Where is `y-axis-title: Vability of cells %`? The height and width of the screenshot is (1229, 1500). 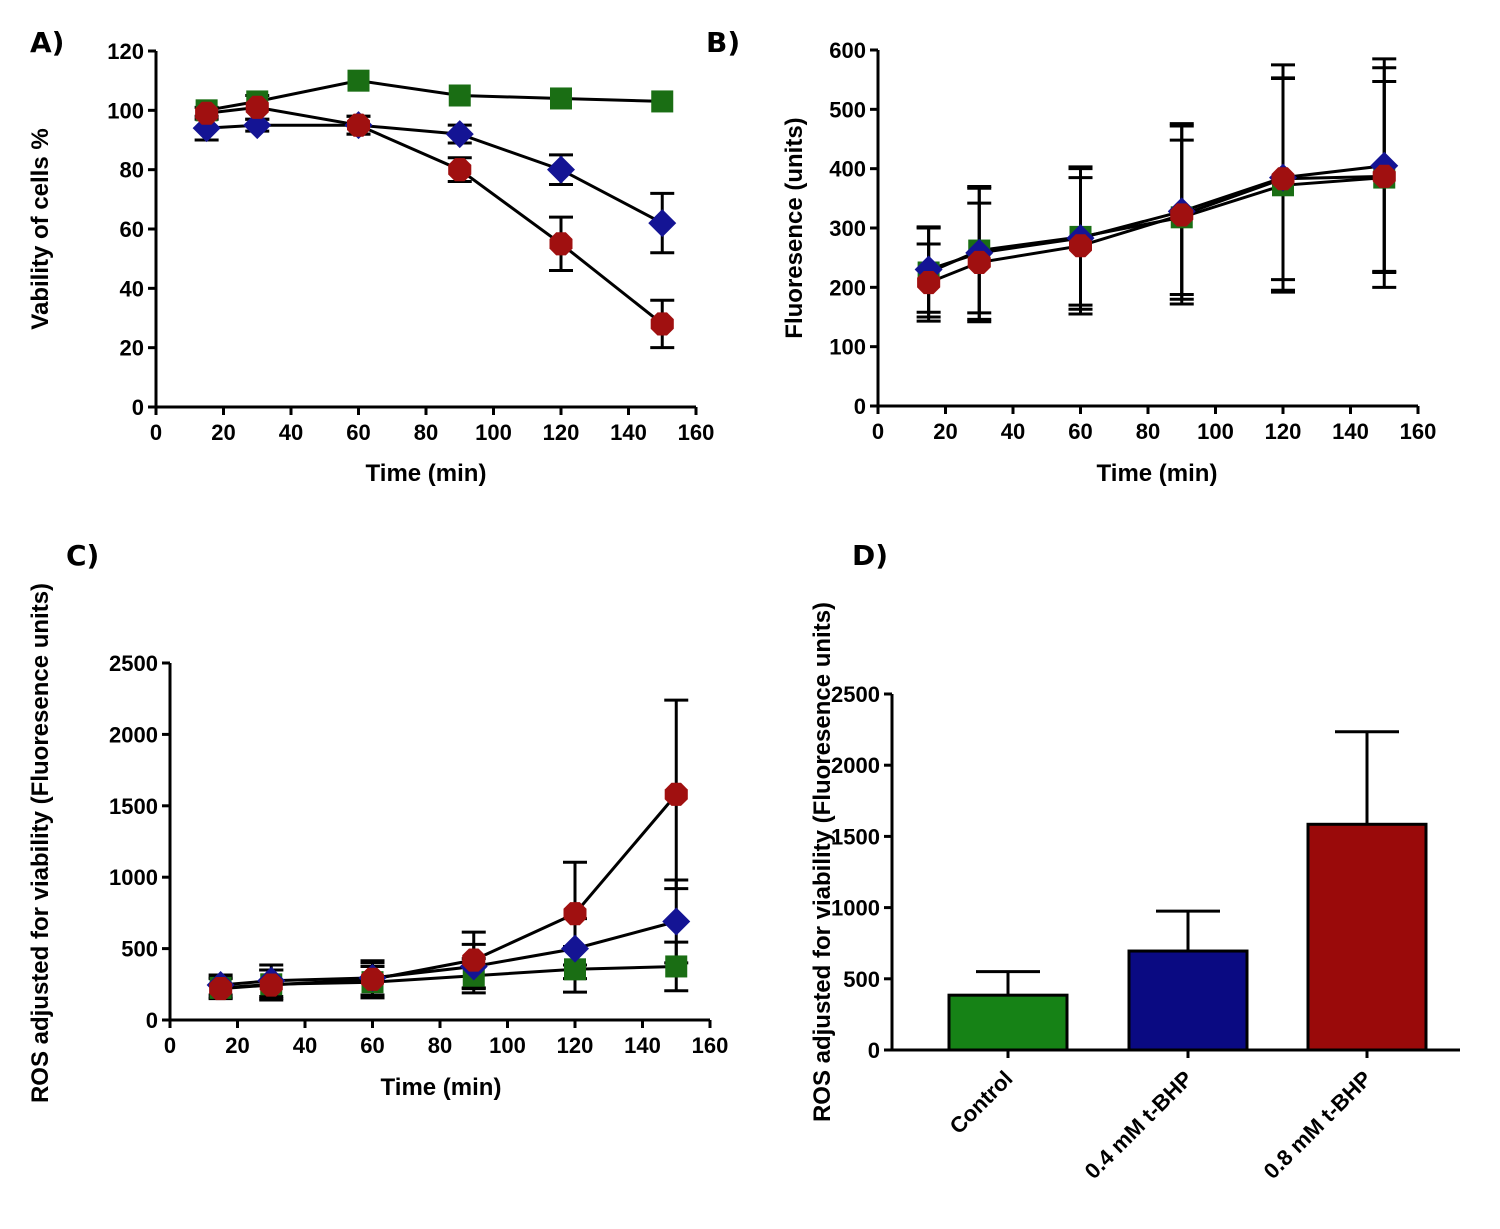 y-axis-title: Vability of cells % is located at coordinates (40, 228).